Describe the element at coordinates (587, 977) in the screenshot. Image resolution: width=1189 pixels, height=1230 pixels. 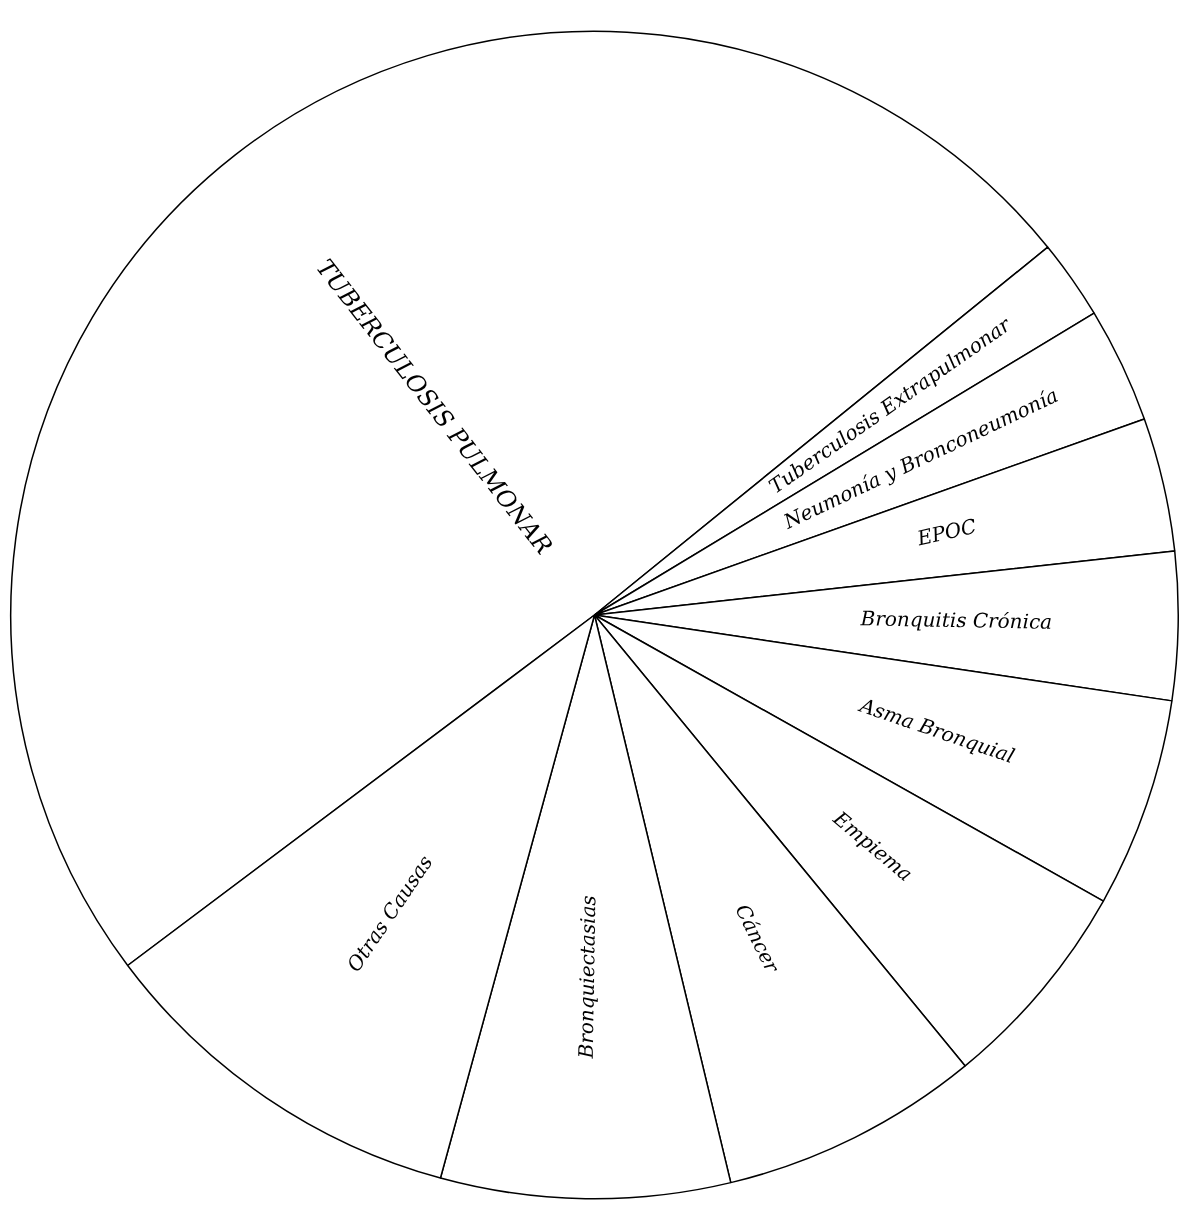
I see `slice-label: Bronquiectasias` at that location.